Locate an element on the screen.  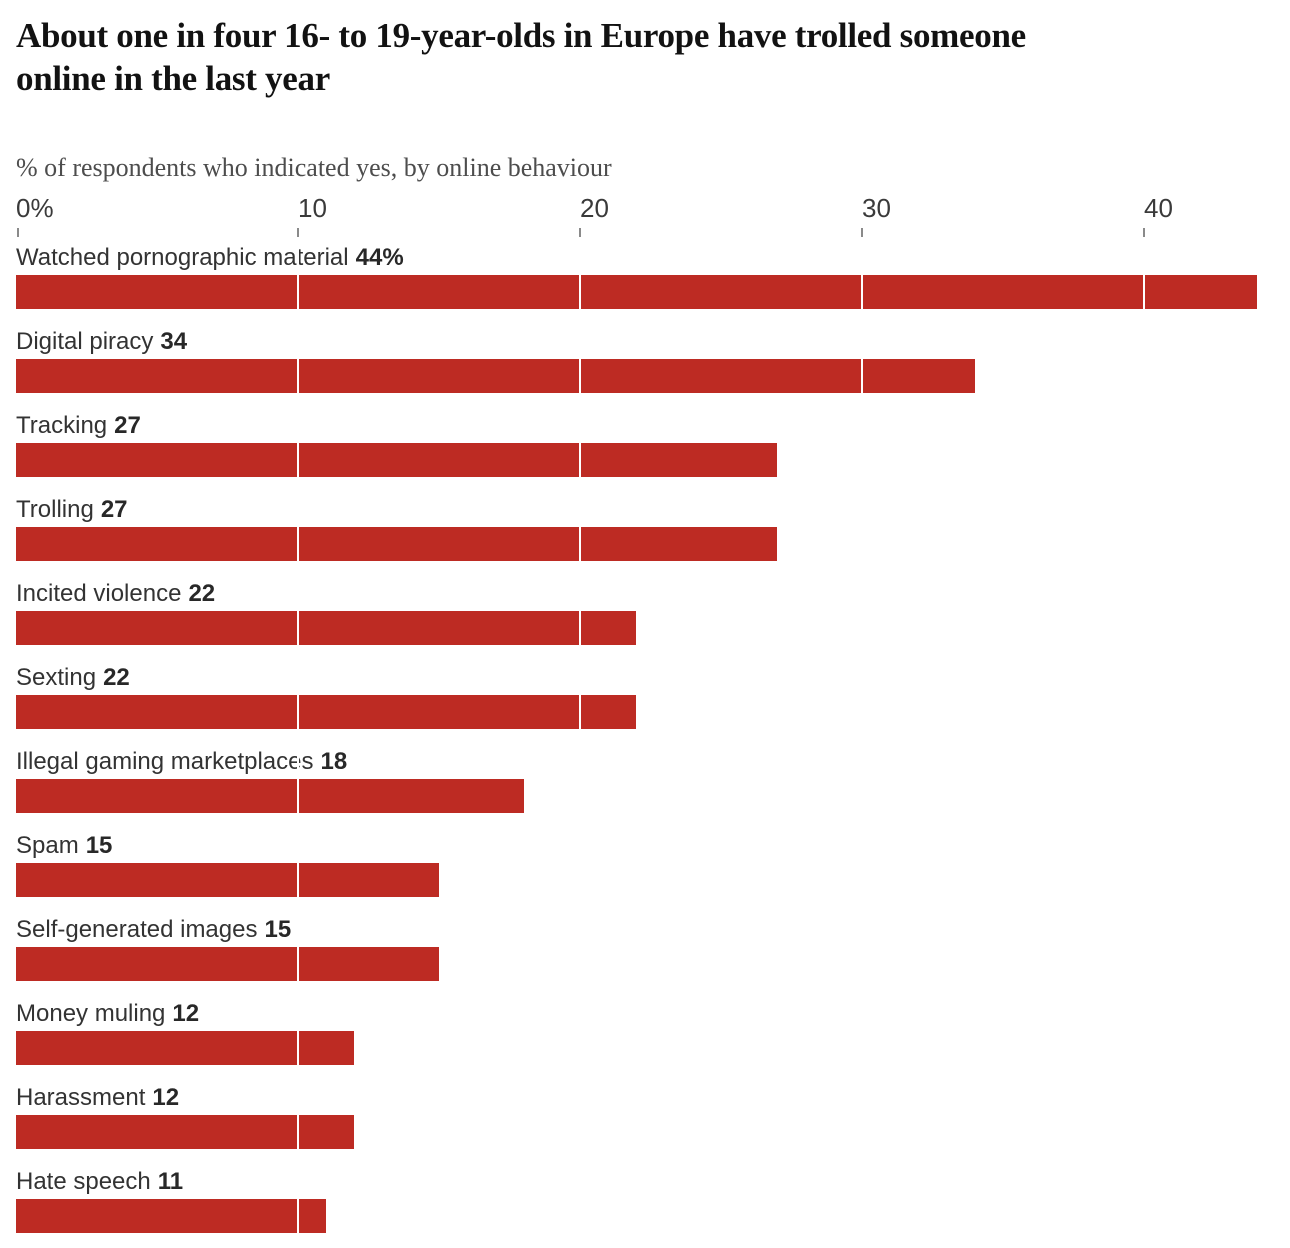
bar-row-incited-violence: Incited violence 22 is located at coordinates (650, 622).